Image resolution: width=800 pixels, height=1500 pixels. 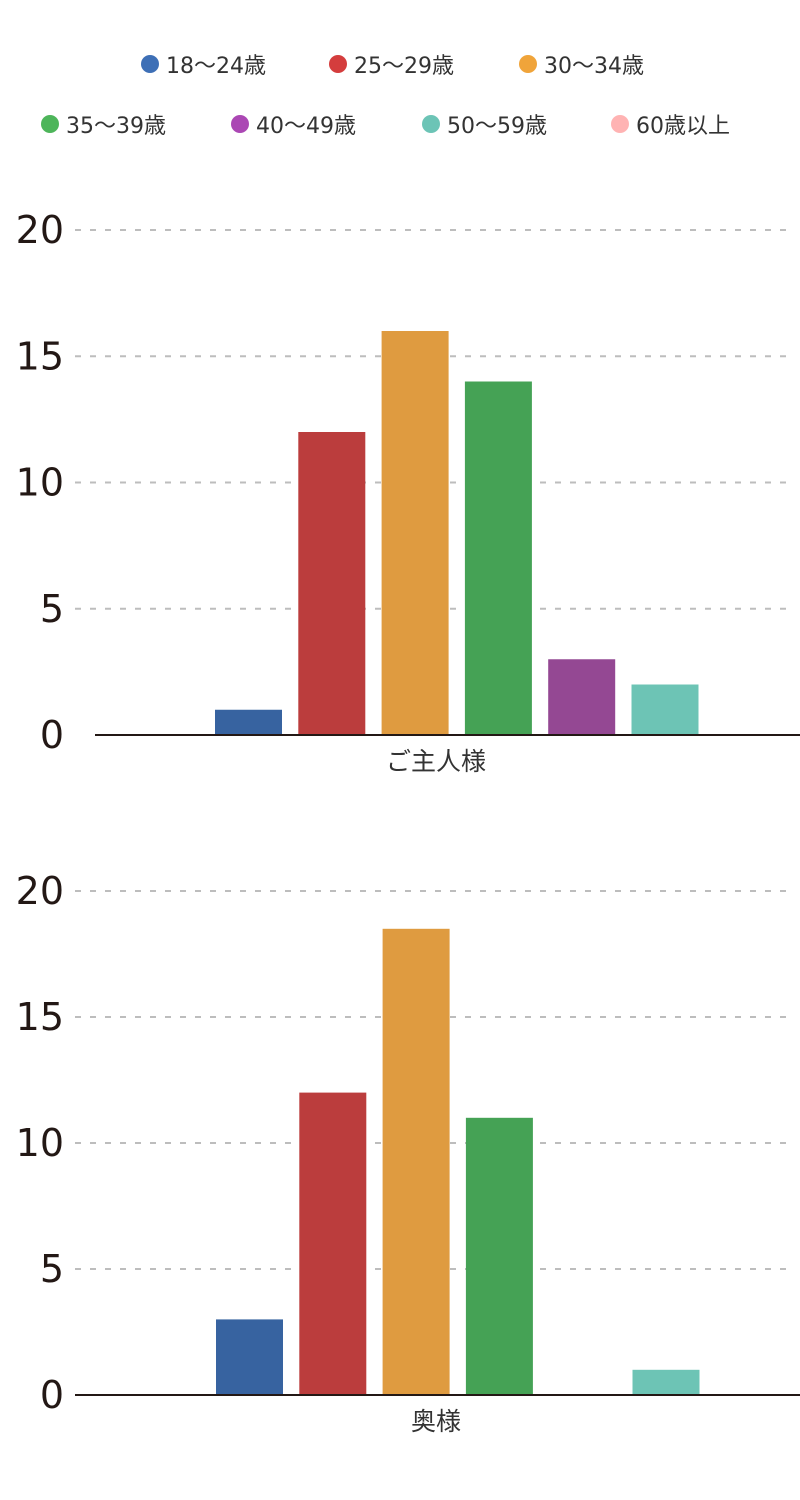 I want to click on legend-item: 50〜59歳, so click(x=484, y=124).